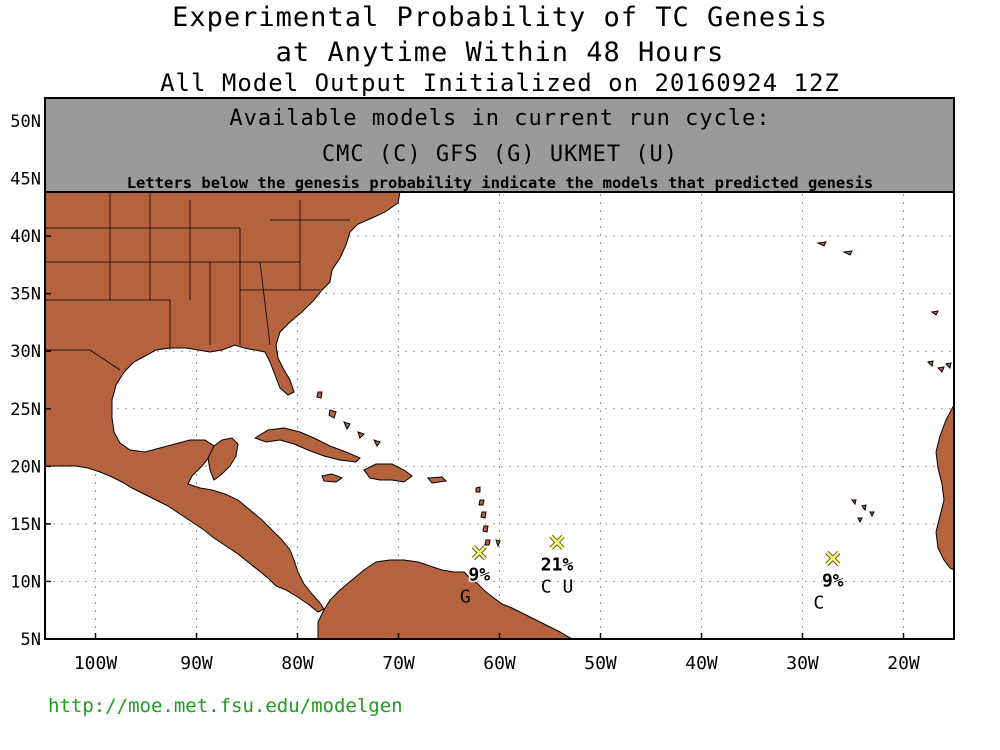 This screenshot has width=1000, height=750. Describe the element at coordinates (488, 517) in the screenshot. I see `land-lesser-antilles` at that location.